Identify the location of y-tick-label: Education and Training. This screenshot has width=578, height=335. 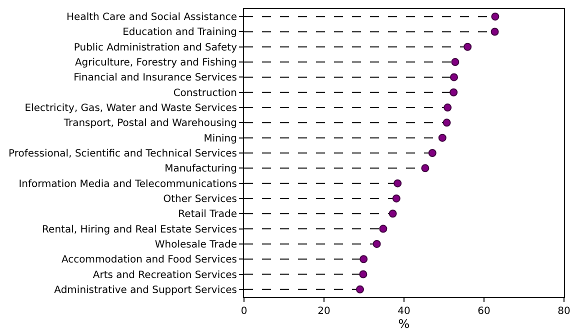
(179, 32).